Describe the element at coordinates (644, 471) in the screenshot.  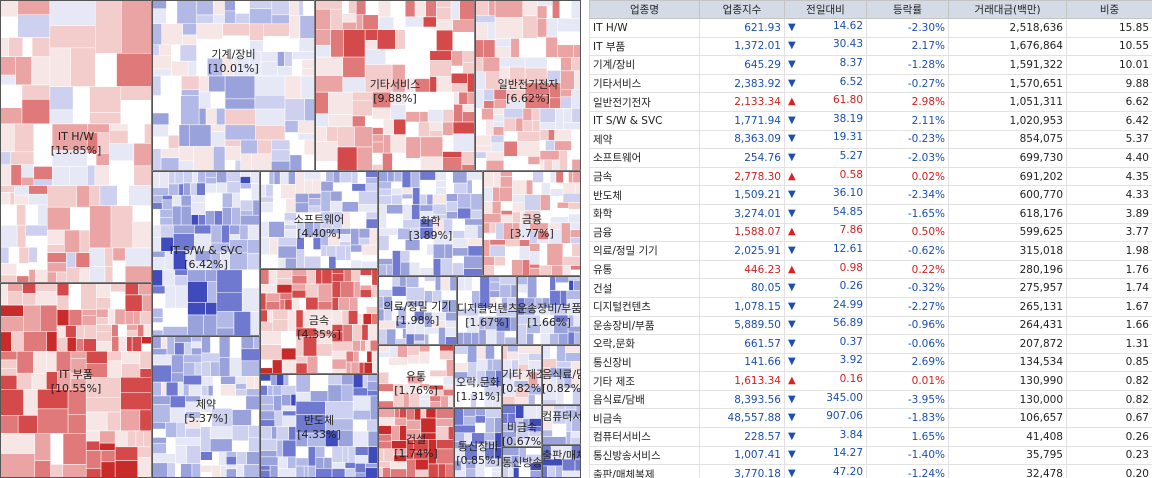
I see `cell-sector-name: 출판/매체복제` at that location.